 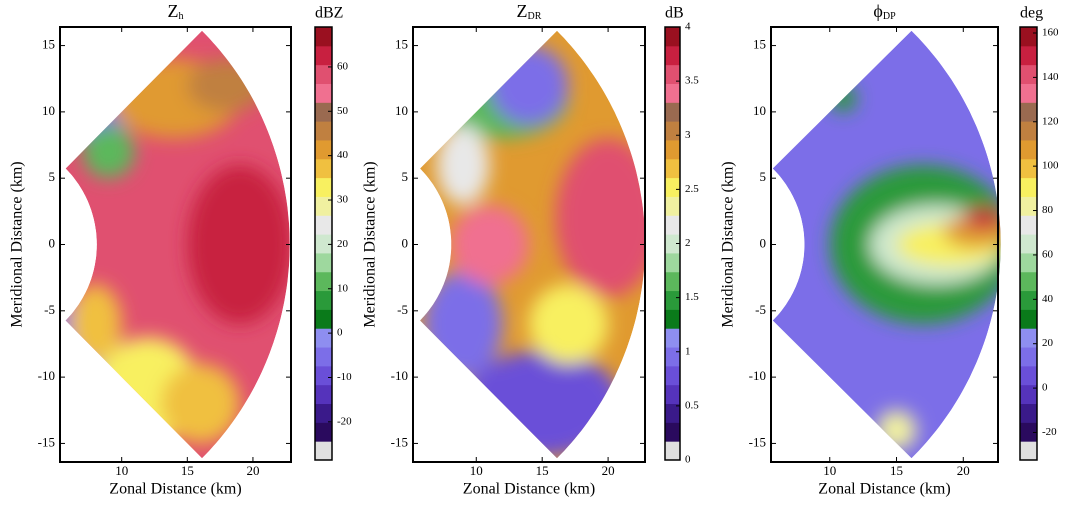 What do you see at coordinates (688, 243) in the screenshot?
I see `colorbar-tick-label: 2` at bounding box center [688, 243].